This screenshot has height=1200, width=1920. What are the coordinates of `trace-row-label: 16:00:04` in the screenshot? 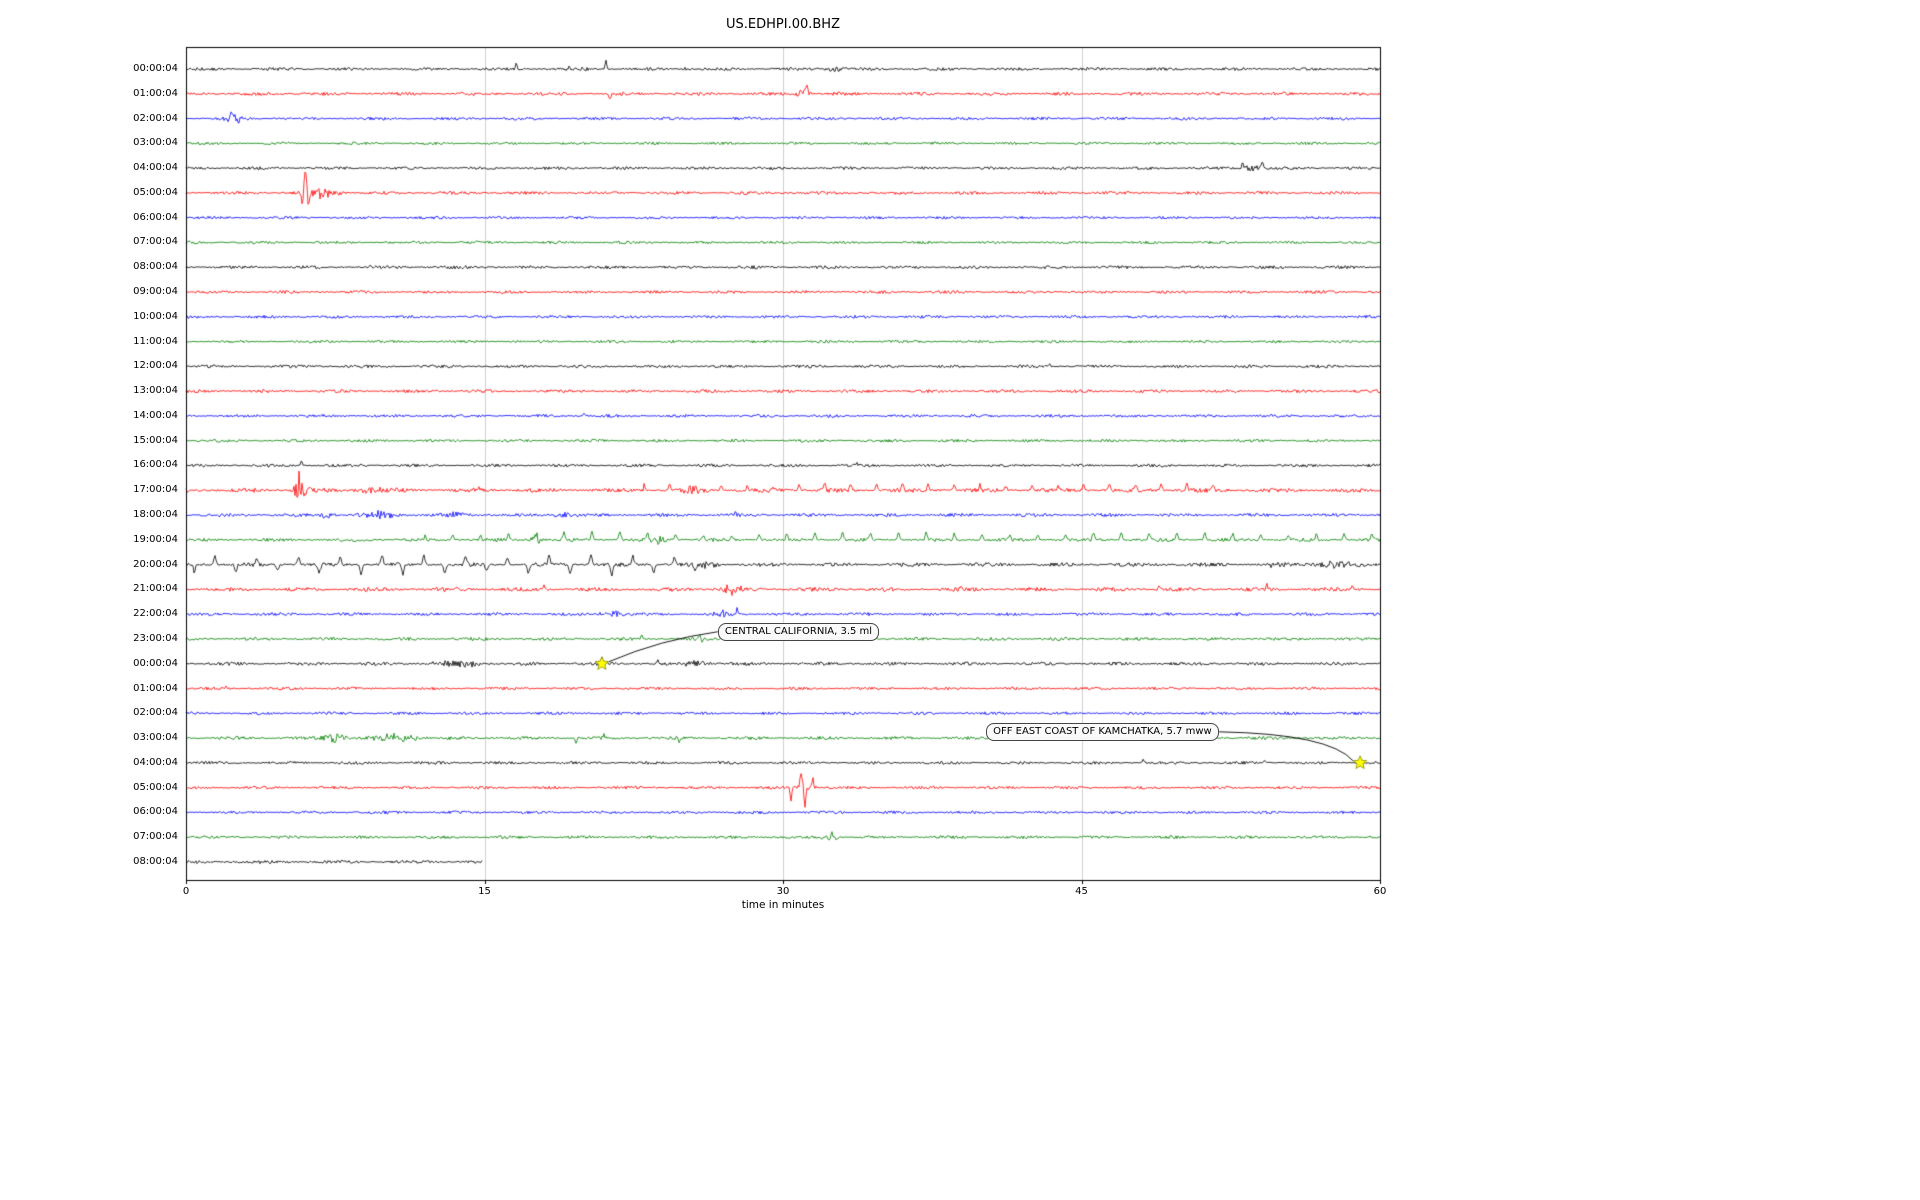 It's located at (155, 465).